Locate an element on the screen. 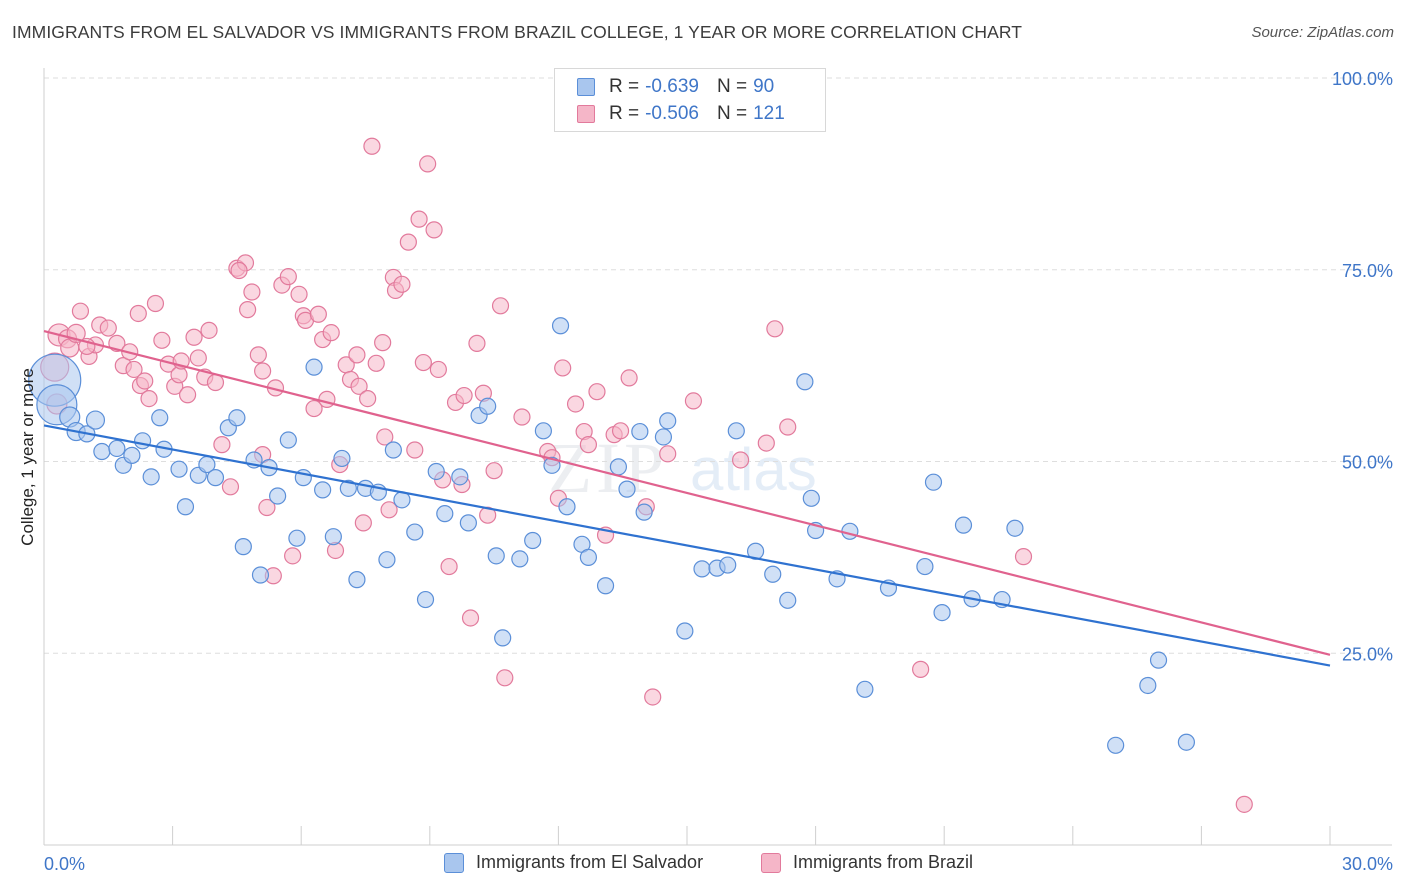 This screenshot has height=892, width=1406. legend-label: Immigrants from El Salvador is located at coordinates (590, 862).